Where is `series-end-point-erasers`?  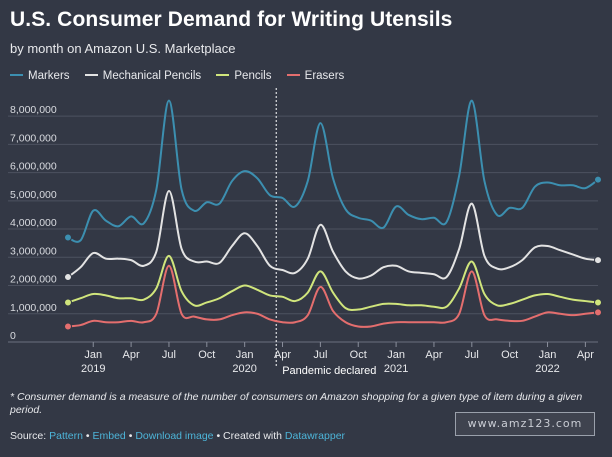 series-end-point-erasers is located at coordinates (598, 312).